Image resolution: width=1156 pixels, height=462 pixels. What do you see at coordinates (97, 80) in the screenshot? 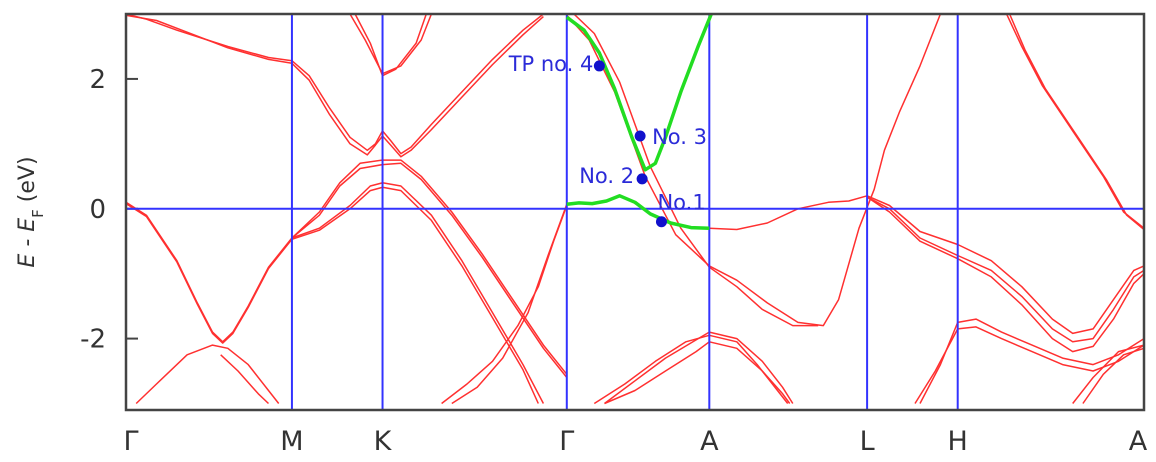
I see `y-tick-label-1: 2` at bounding box center [97, 80].